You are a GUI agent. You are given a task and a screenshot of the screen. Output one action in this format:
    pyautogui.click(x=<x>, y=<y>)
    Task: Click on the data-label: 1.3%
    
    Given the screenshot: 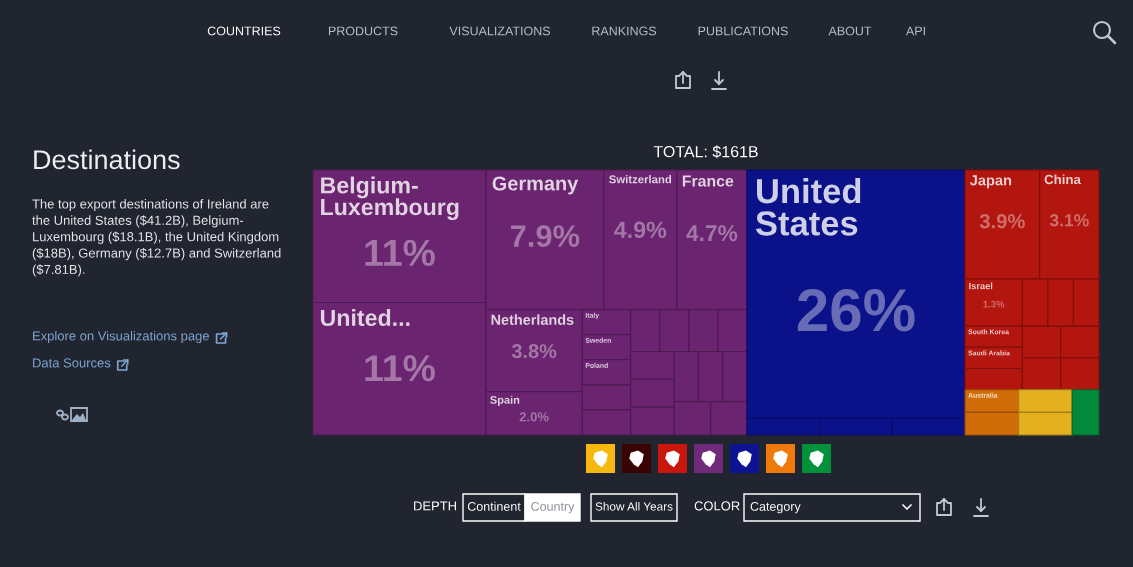 What is the action you would take?
    pyautogui.click(x=994, y=304)
    